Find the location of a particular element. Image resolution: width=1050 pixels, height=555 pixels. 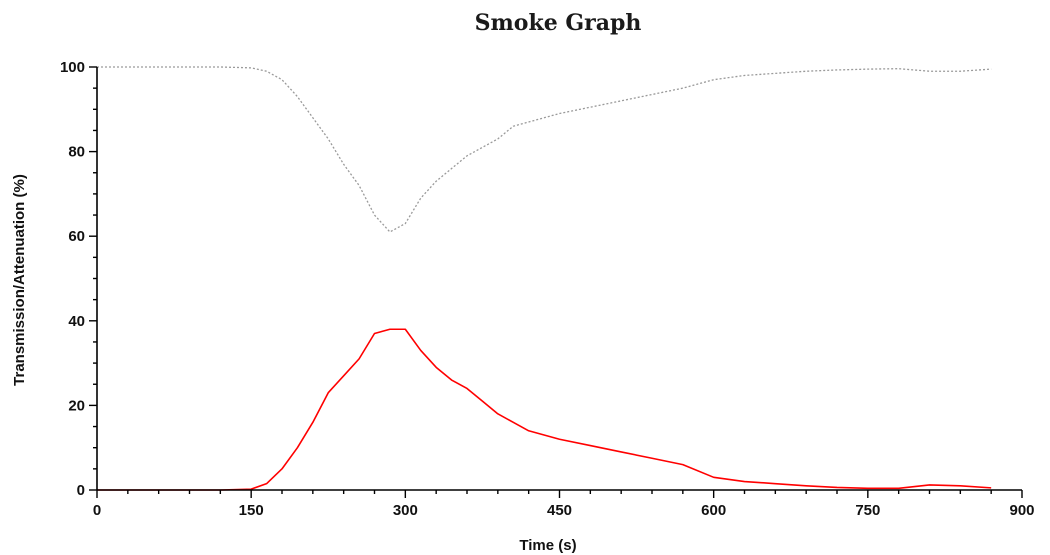

y-tick-label-5: 100 is located at coordinates (72, 67).